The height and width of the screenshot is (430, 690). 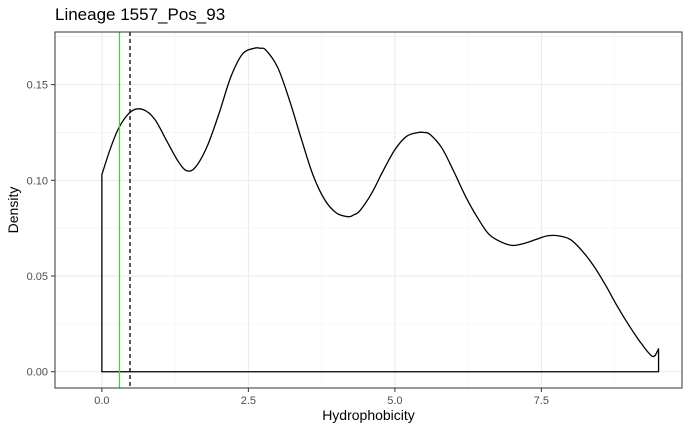 I want to click on y-tick-label: 0.05, so click(x=37, y=277).